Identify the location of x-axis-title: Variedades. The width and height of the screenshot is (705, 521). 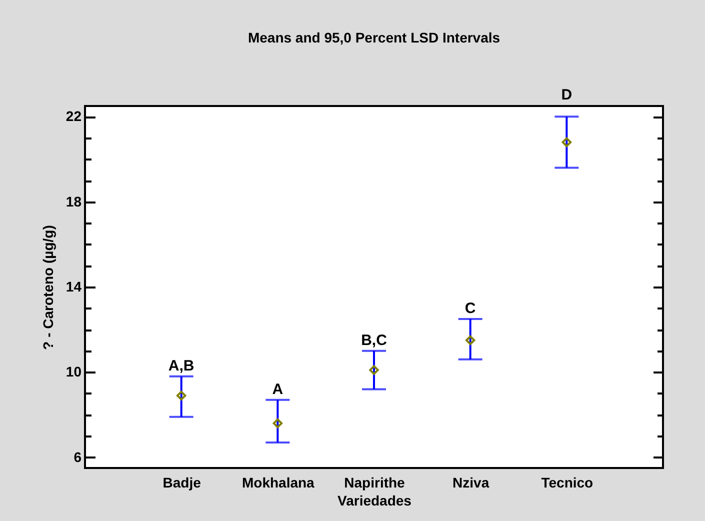
(375, 500).